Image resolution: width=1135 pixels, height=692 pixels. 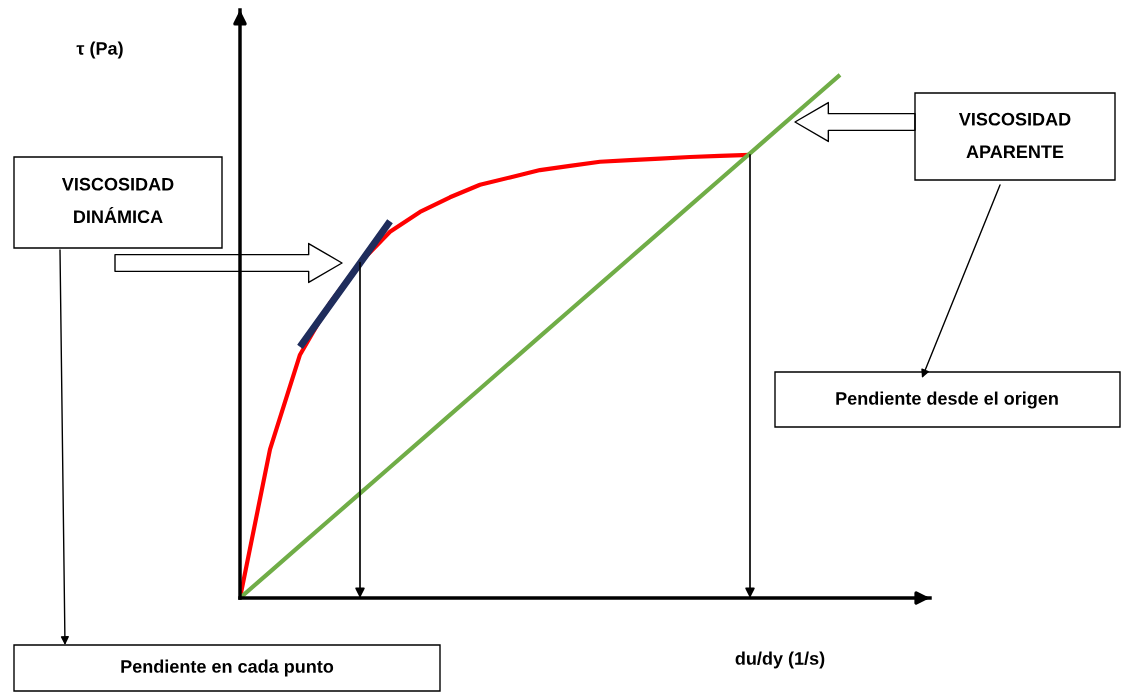 What do you see at coordinates (1014, 135) in the screenshot?
I see `text: VISCOSIDAD APARENTE` at bounding box center [1014, 135].